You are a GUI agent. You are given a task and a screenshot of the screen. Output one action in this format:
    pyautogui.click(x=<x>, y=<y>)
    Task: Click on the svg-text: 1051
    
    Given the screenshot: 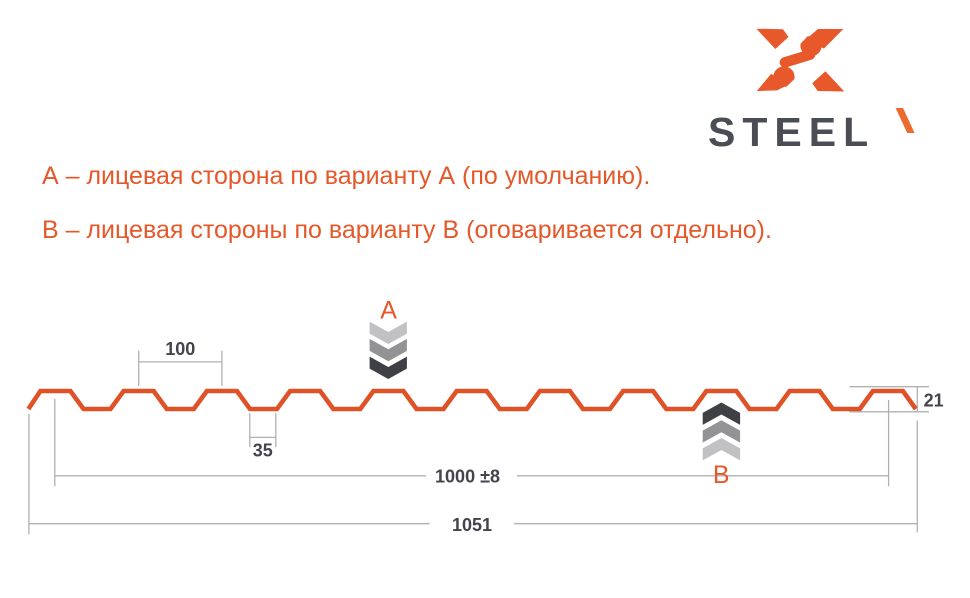 What is the action you would take?
    pyautogui.click(x=472, y=525)
    